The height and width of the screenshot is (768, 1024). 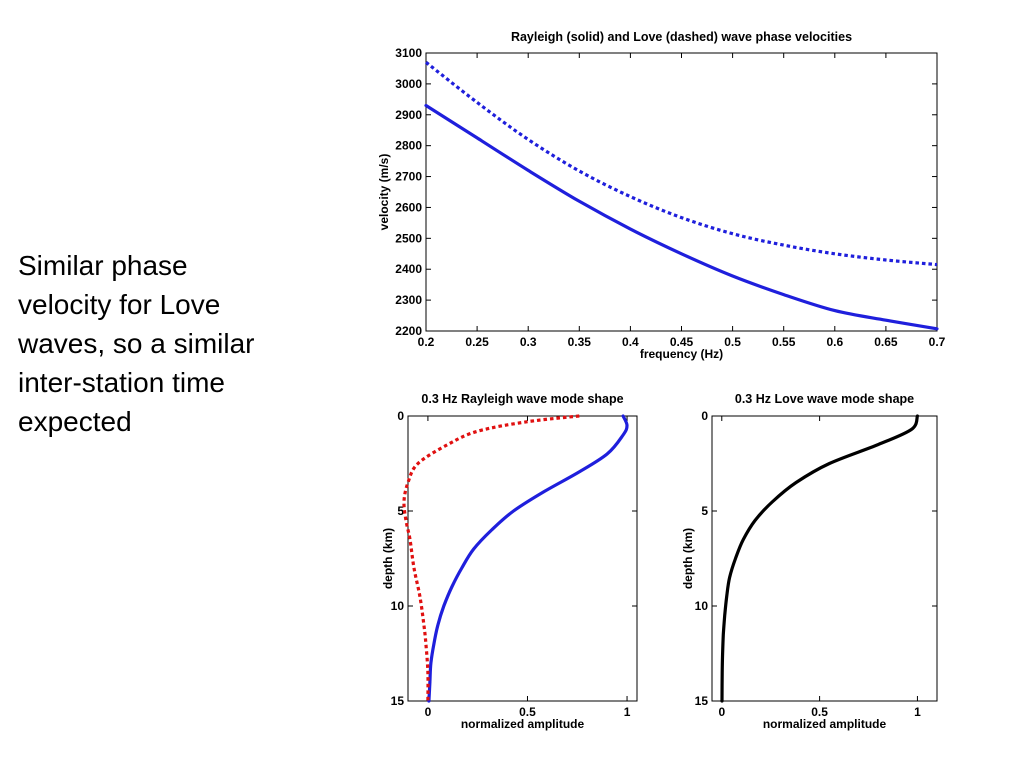 What do you see at coordinates (408, 53) in the screenshot?
I see `y-tick-label: 3100` at bounding box center [408, 53].